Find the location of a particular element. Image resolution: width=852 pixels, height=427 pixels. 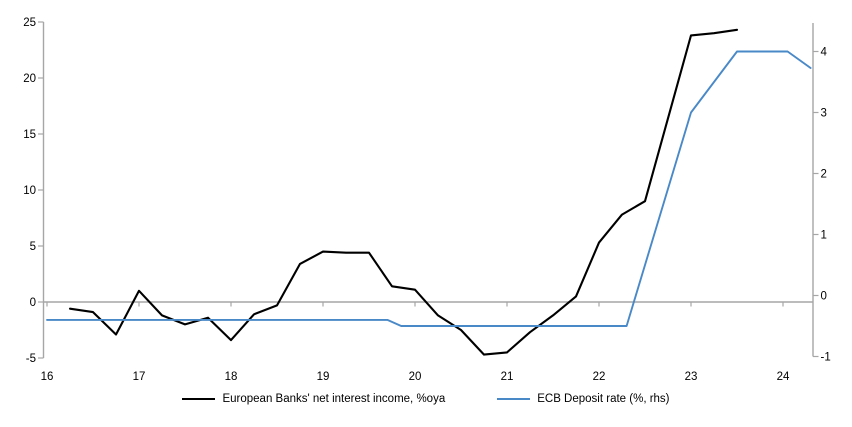

right-axis-tick-label: 3 is located at coordinates (824, 114).